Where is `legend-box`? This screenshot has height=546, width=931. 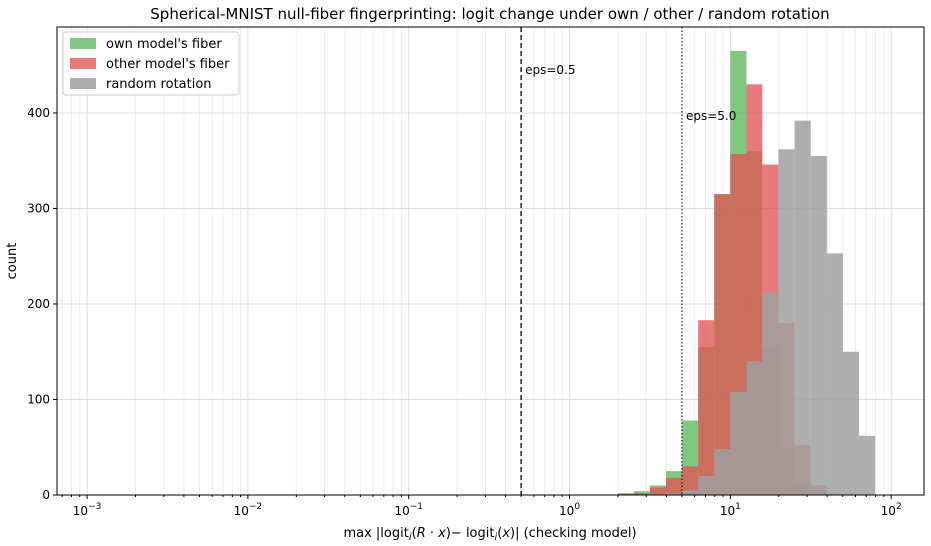
legend-box is located at coordinates (151, 63).